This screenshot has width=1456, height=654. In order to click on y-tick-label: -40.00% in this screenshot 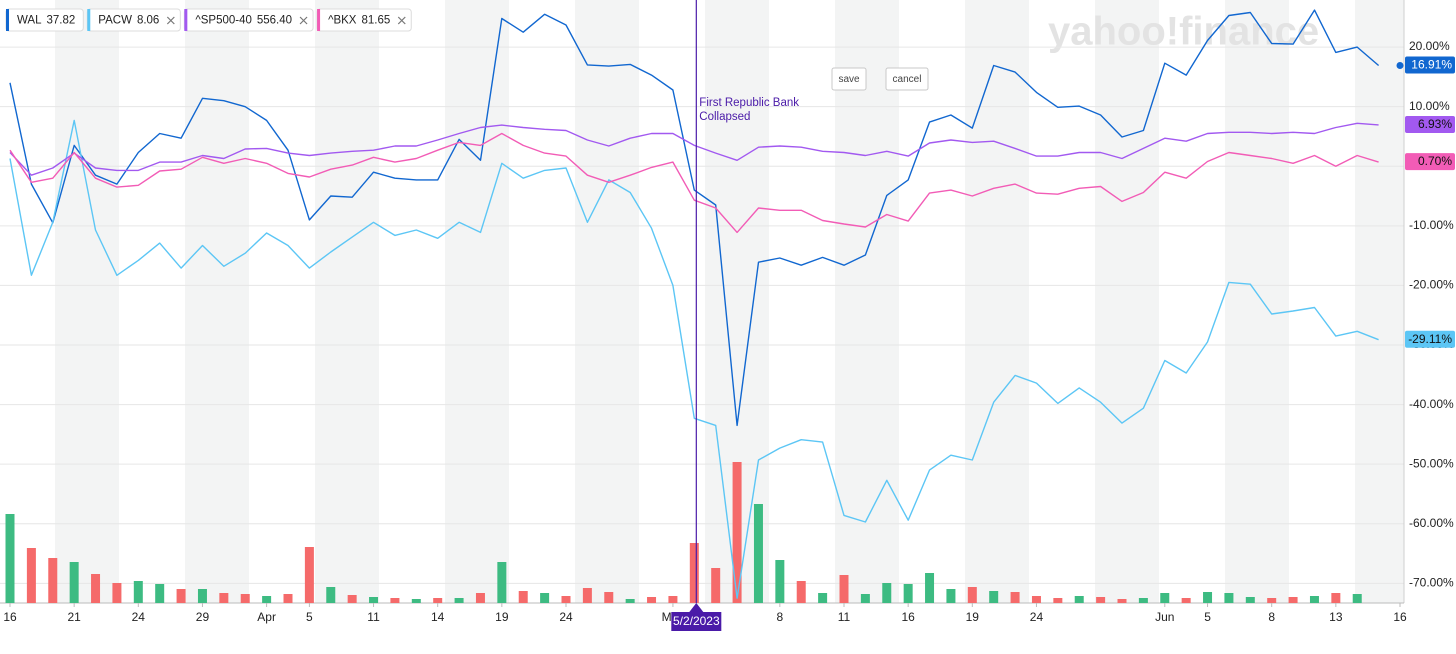, I will do `click(1431, 404)`.